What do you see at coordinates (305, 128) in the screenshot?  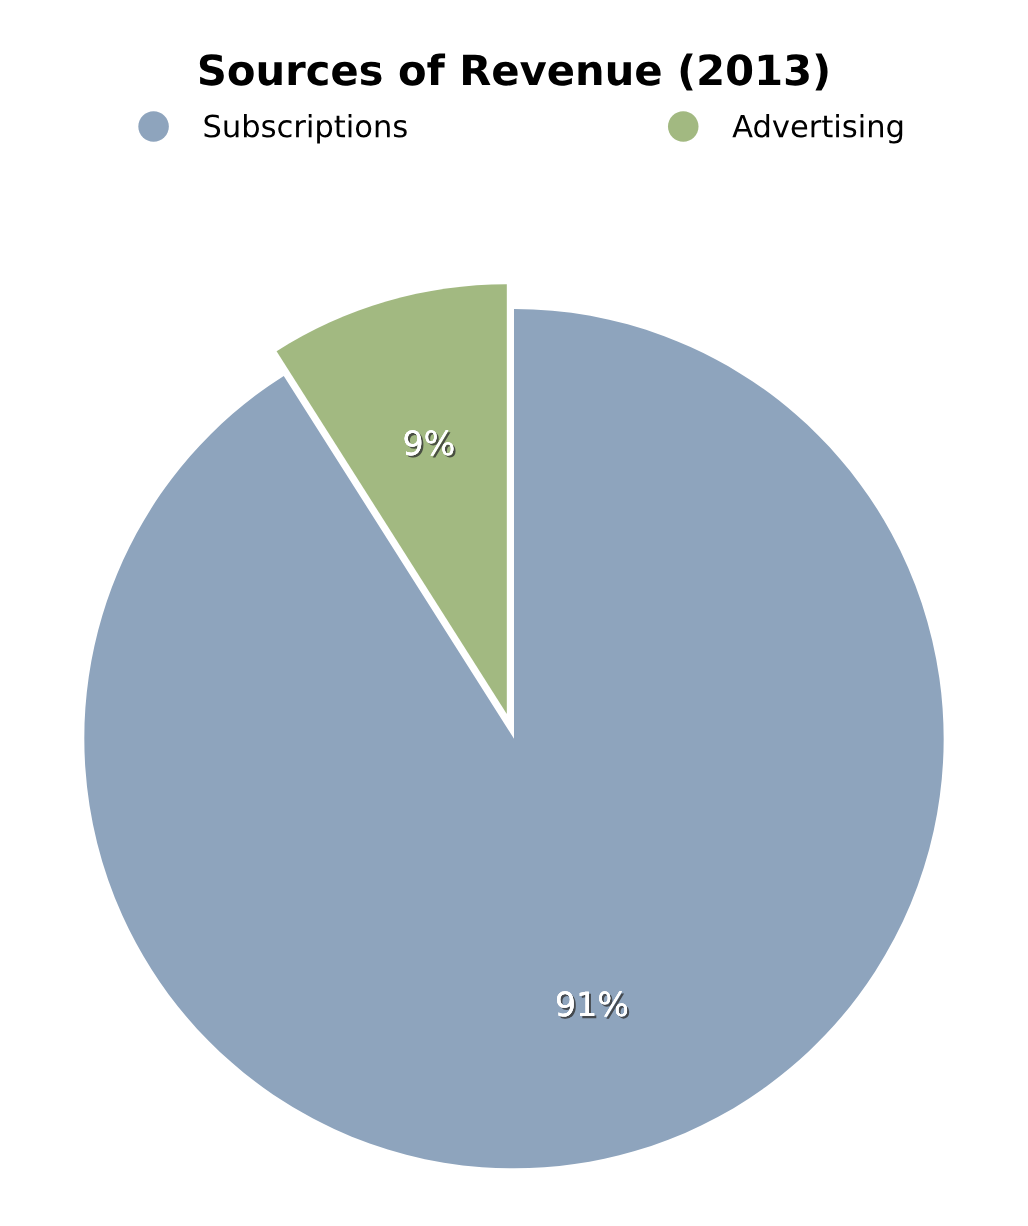 I see `legend-label: Subscriptions` at bounding box center [305, 128].